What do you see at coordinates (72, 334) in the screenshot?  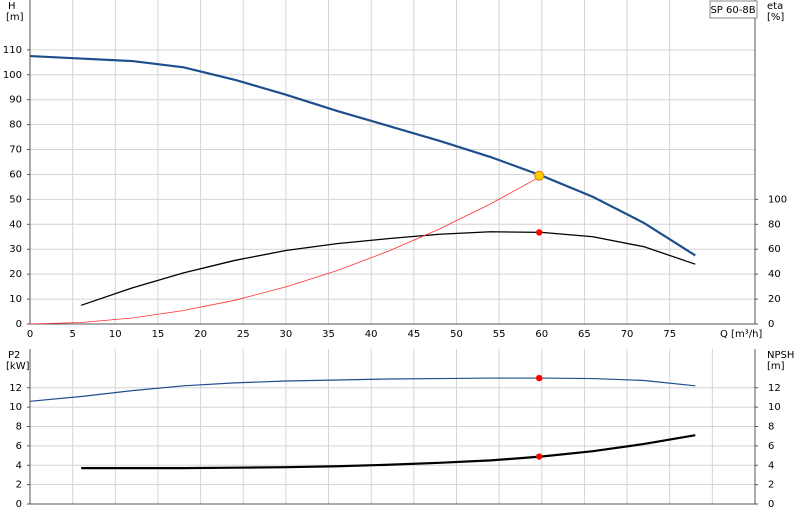 I see `x-tick-label: 5` at bounding box center [72, 334].